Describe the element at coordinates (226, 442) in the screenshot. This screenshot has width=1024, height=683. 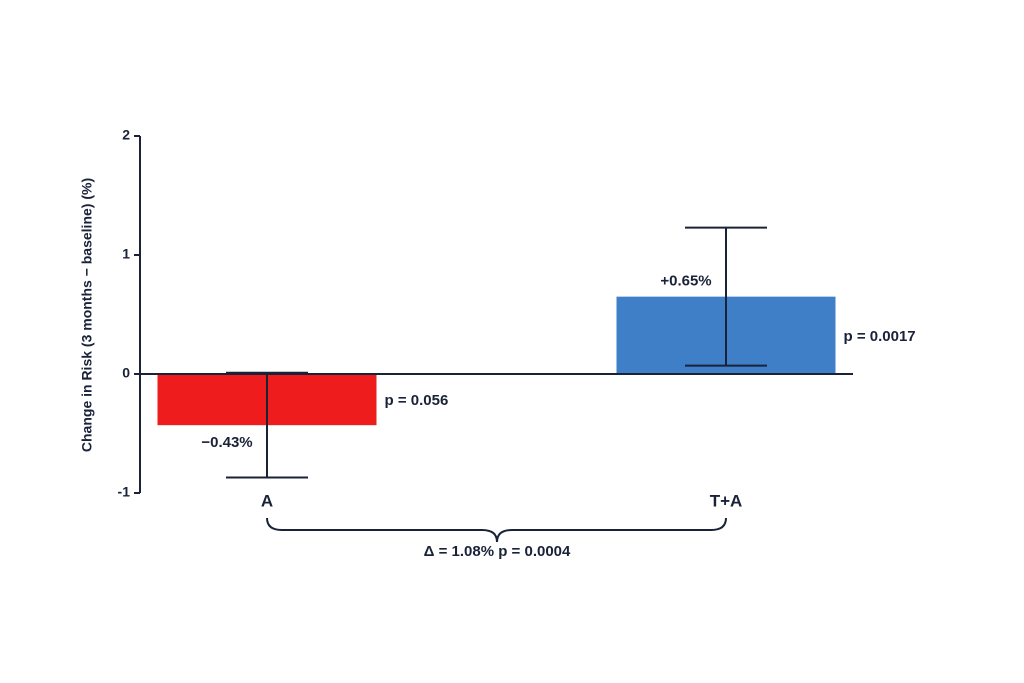
I see `value-label: −0.43%` at that location.